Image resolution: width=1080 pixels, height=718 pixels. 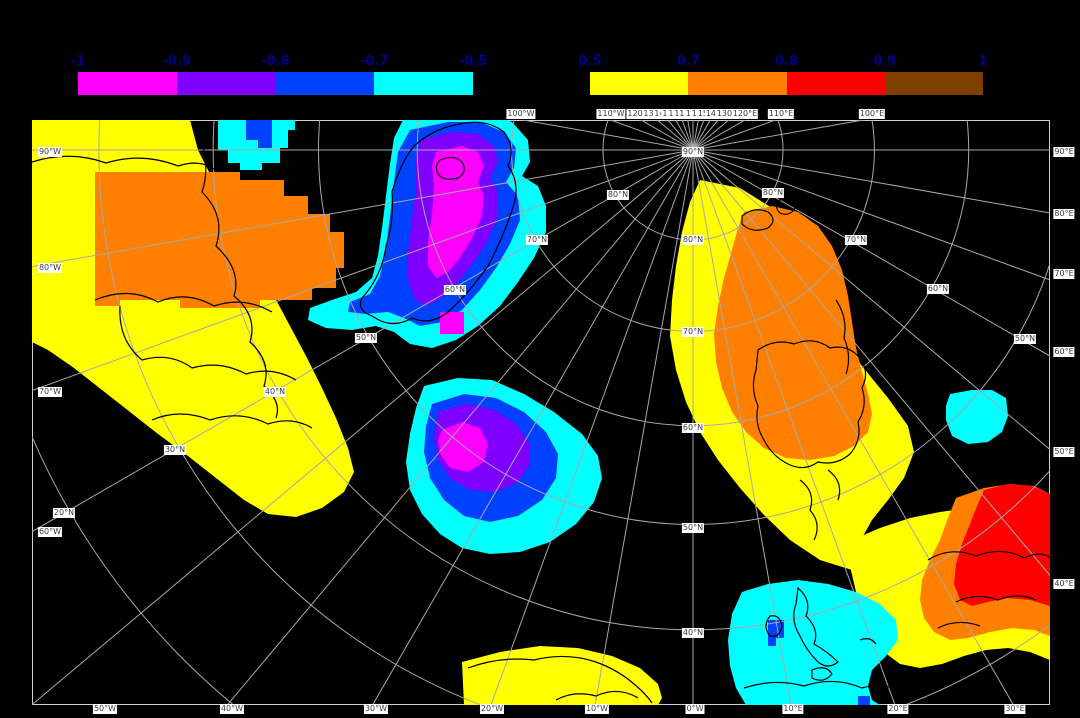 I want to click on region-caspian-cyan-spot, so click(x=977, y=417).